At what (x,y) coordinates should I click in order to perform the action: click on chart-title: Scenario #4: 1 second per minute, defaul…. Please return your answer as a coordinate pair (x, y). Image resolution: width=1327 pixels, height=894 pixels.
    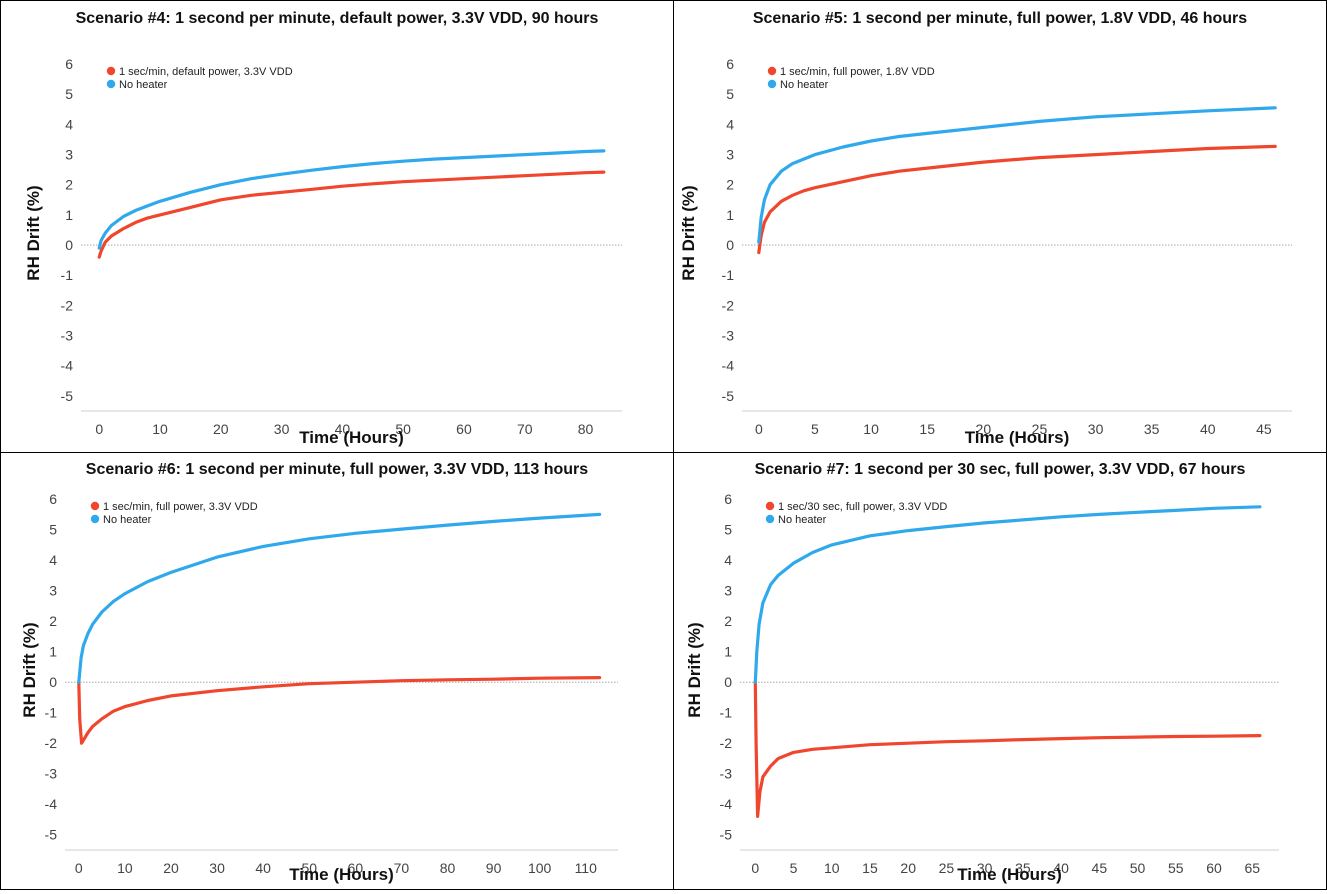
    Looking at the image, I should click on (337, 18).